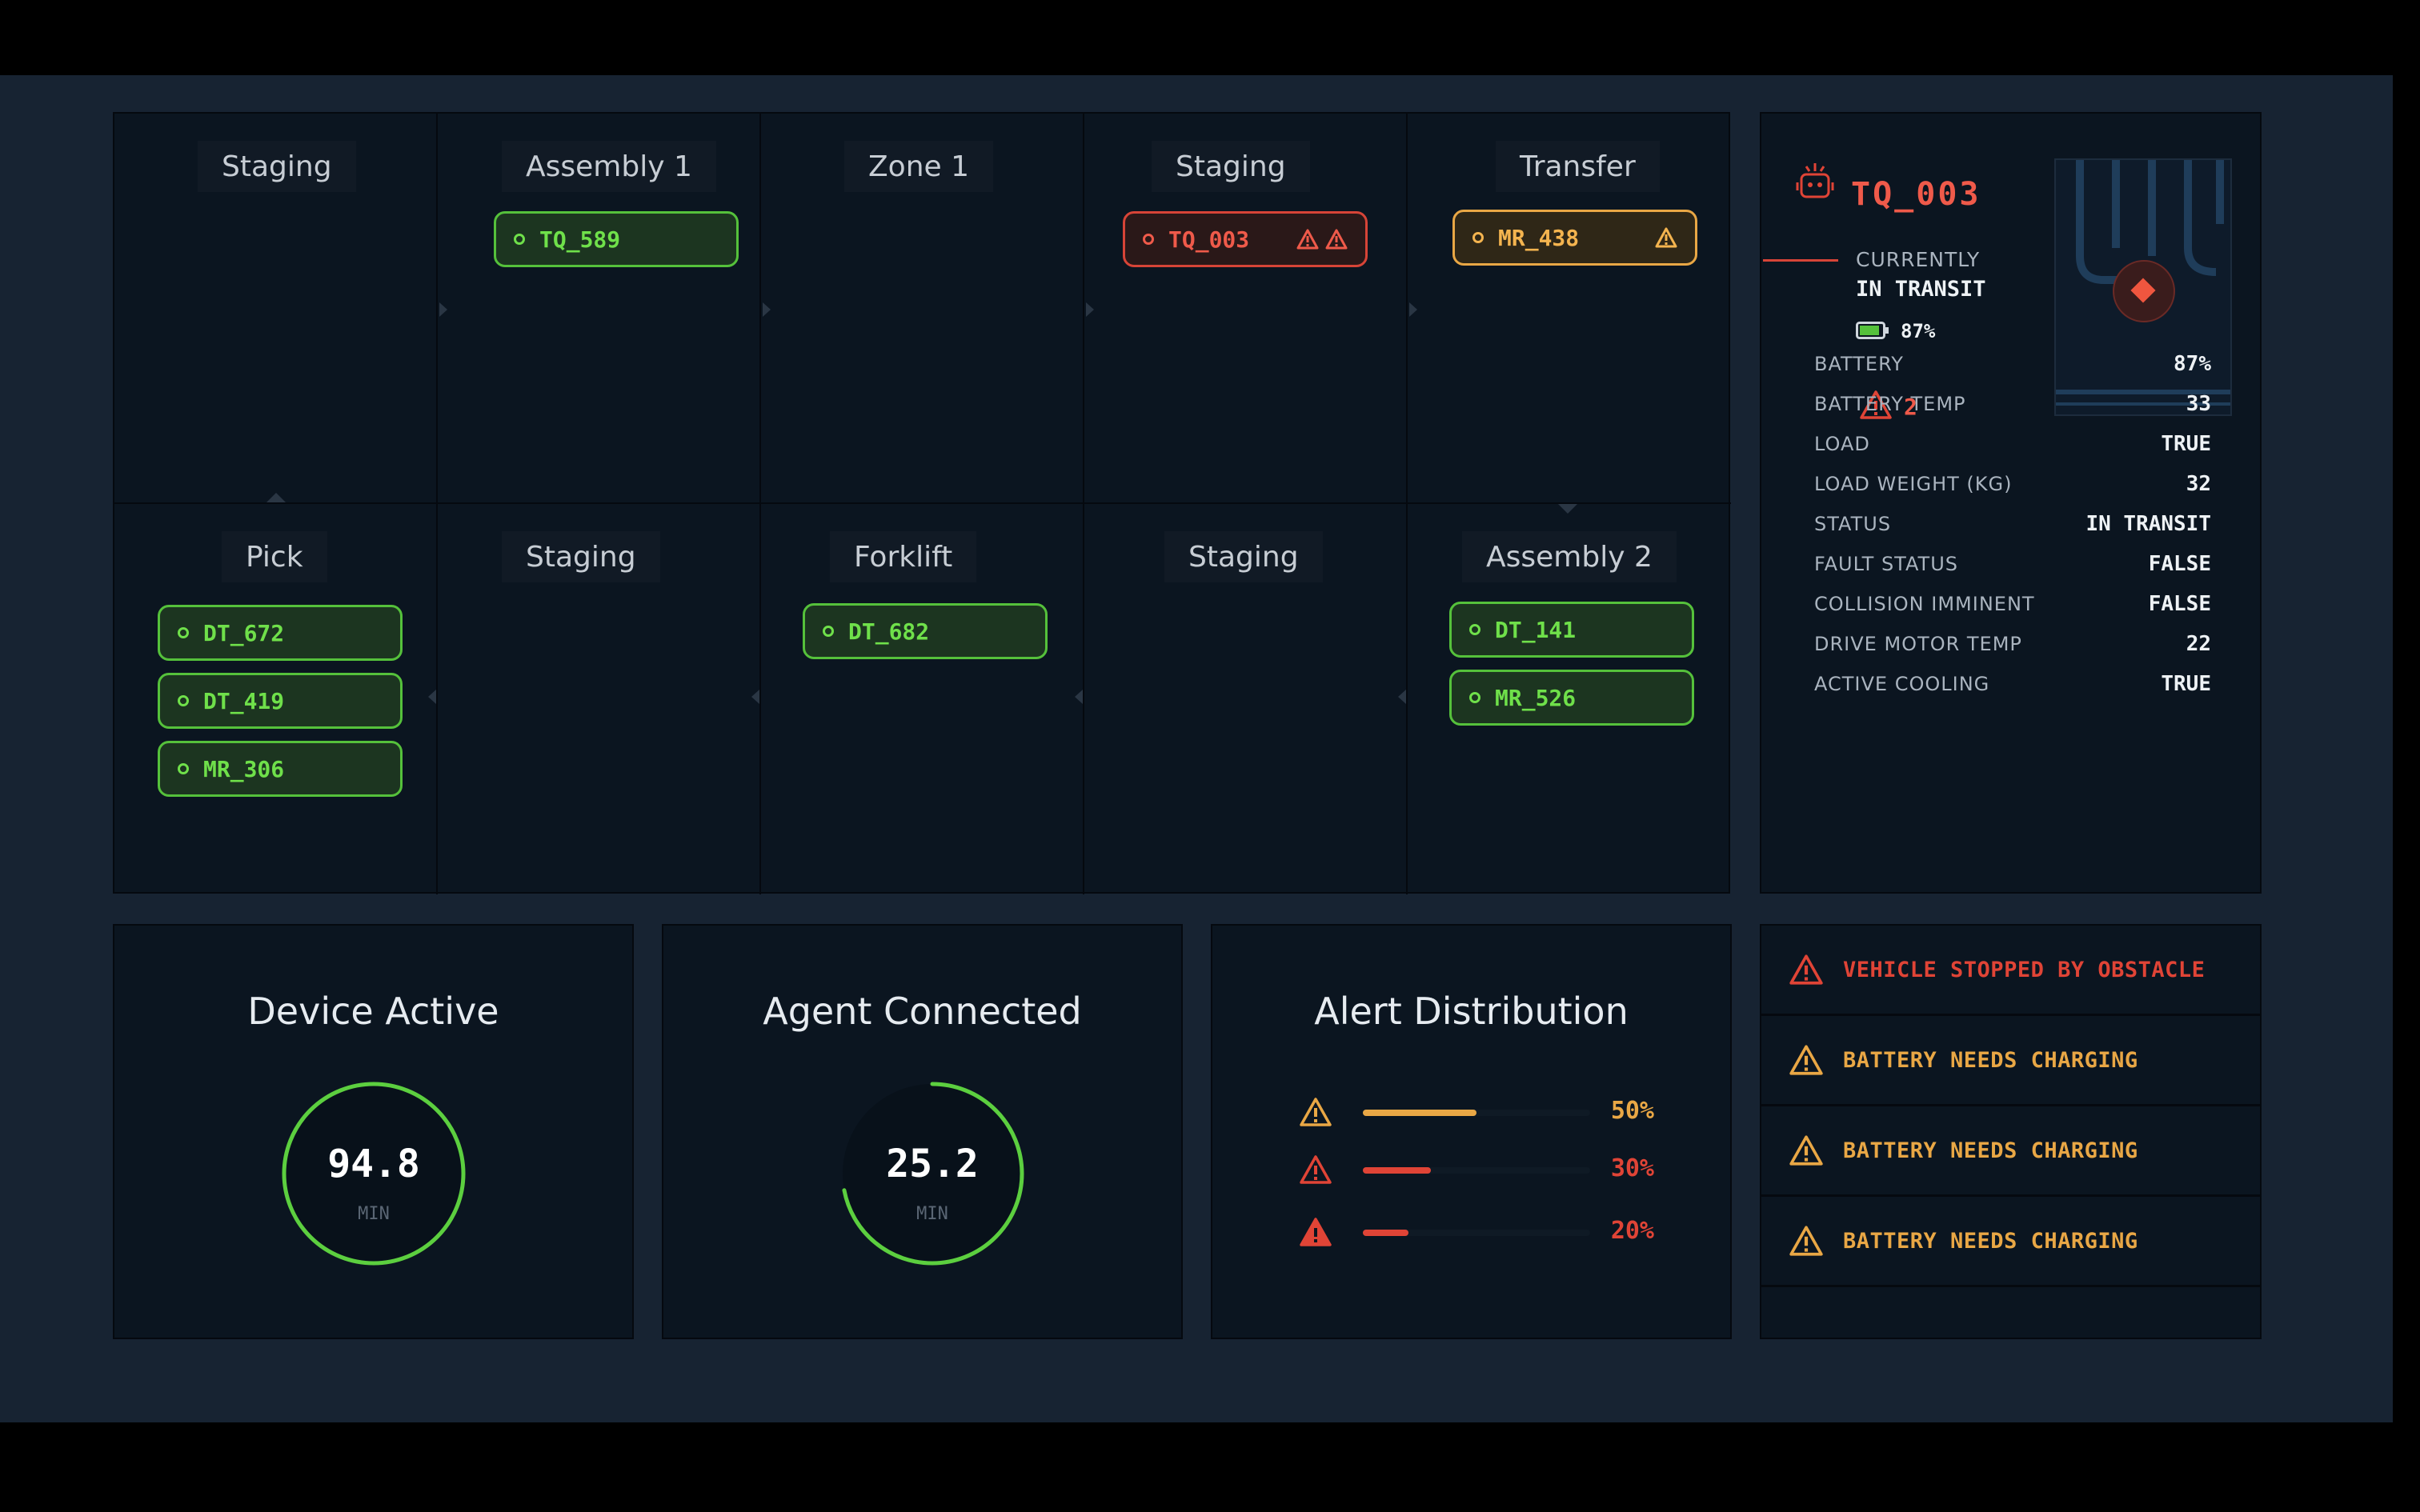 The height and width of the screenshot is (1512, 2420). Describe the element at coordinates (1539, 237) in the screenshot. I see `robot-id: MR_438` at that location.